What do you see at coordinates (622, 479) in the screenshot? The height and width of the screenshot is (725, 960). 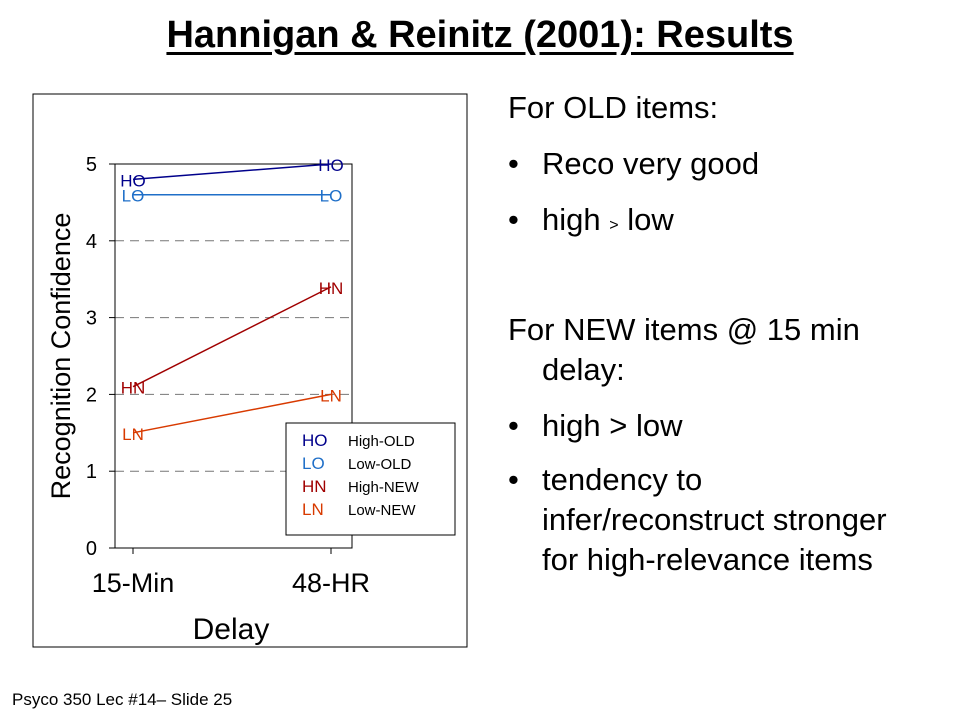 I see `bullet-new-2-line-1: tendency to` at bounding box center [622, 479].